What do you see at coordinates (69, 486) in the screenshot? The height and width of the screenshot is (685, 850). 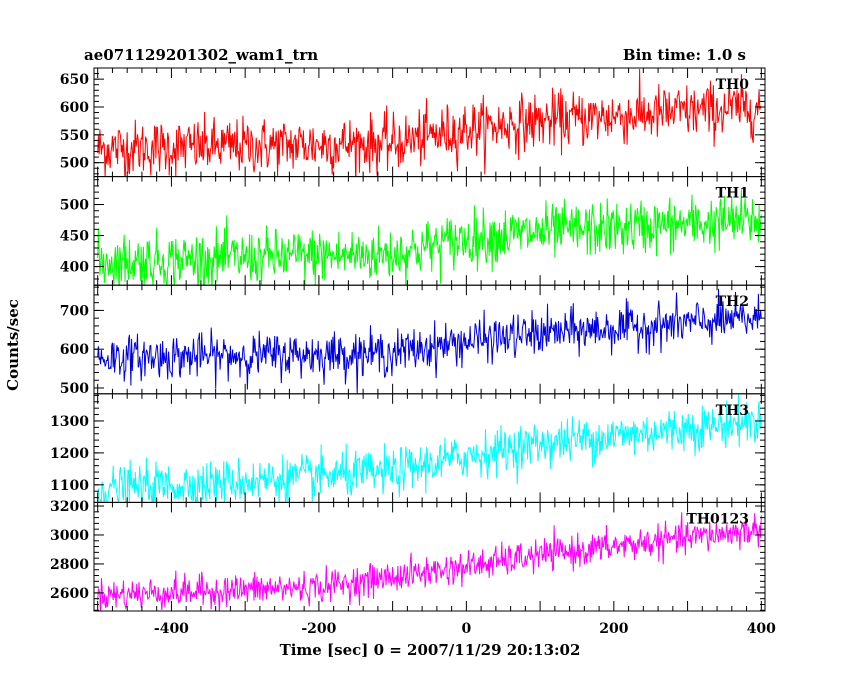 I see `y-tick-label: 1100` at bounding box center [69, 486].